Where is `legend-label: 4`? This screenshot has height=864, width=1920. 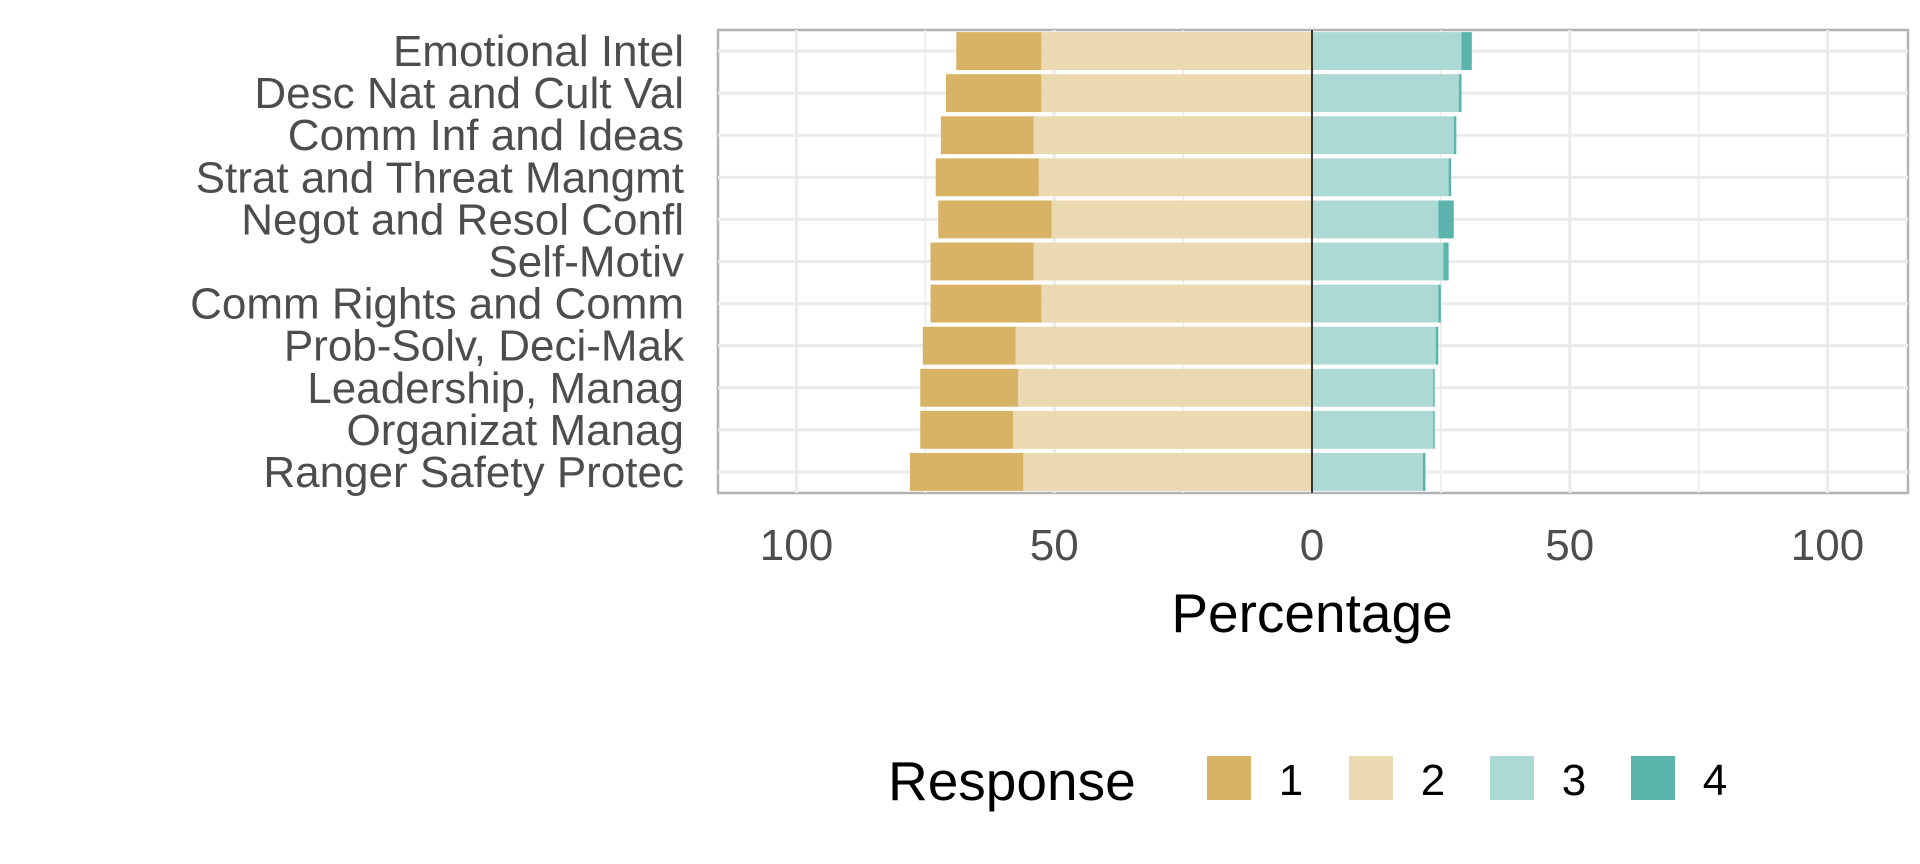
legend-label: 4 is located at coordinates (1715, 780).